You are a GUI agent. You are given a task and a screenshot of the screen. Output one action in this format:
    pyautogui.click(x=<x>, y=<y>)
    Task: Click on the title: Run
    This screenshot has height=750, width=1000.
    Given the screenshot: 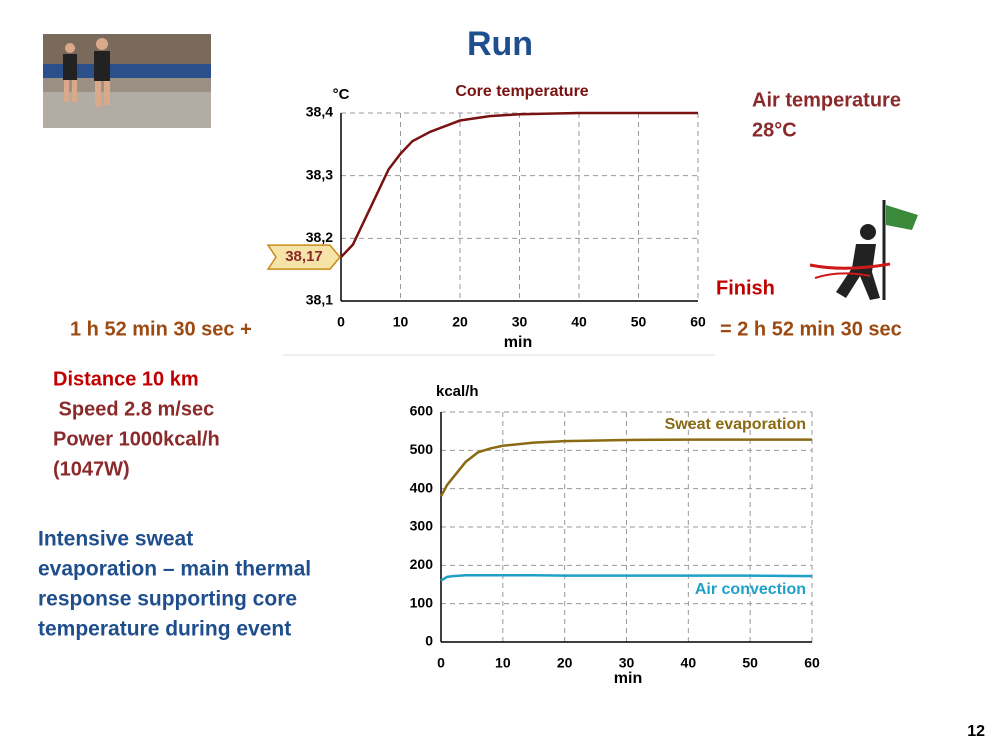 What is the action you would take?
    pyautogui.click(x=500, y=44)
    